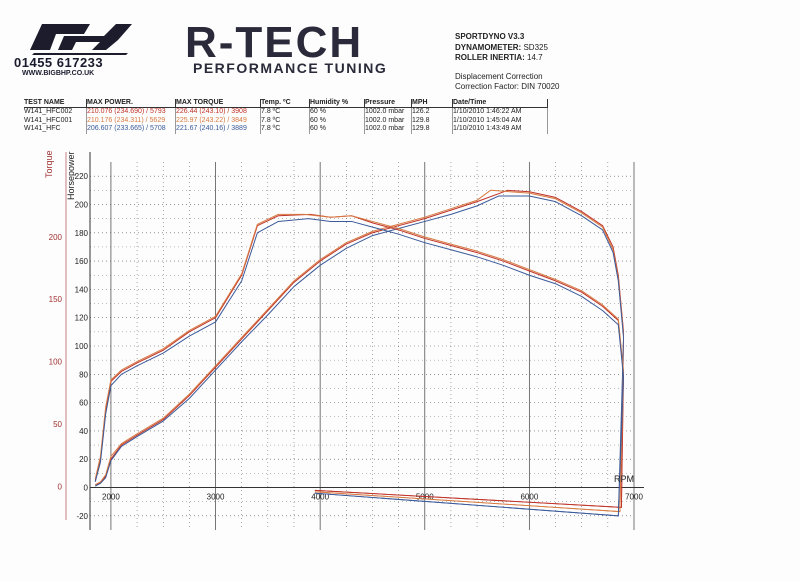 Image resolution: width=800 pixels, height=581 pixels. What do you see at coordinates (320, 497) in the screenshot?
I see `x-tick-label: 4000` at bounding box center [320, 497].